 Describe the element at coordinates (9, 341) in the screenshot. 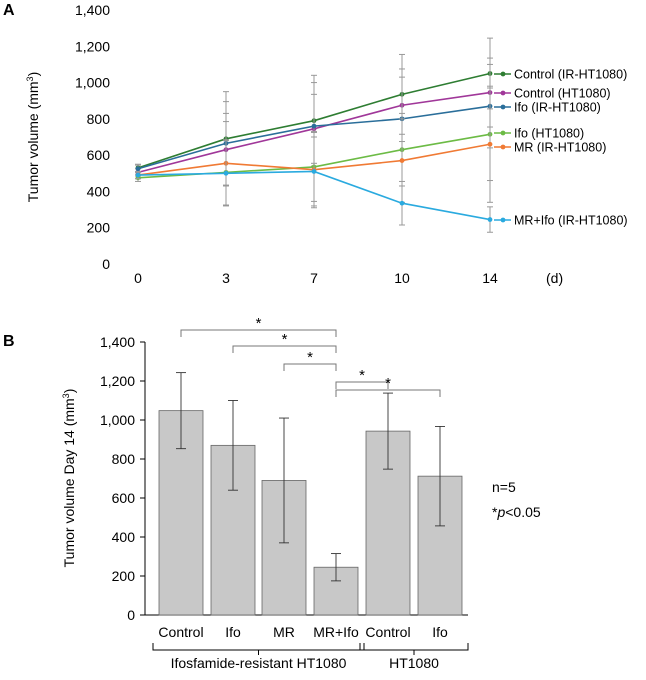

I see `panel-b-label: B` at that location.